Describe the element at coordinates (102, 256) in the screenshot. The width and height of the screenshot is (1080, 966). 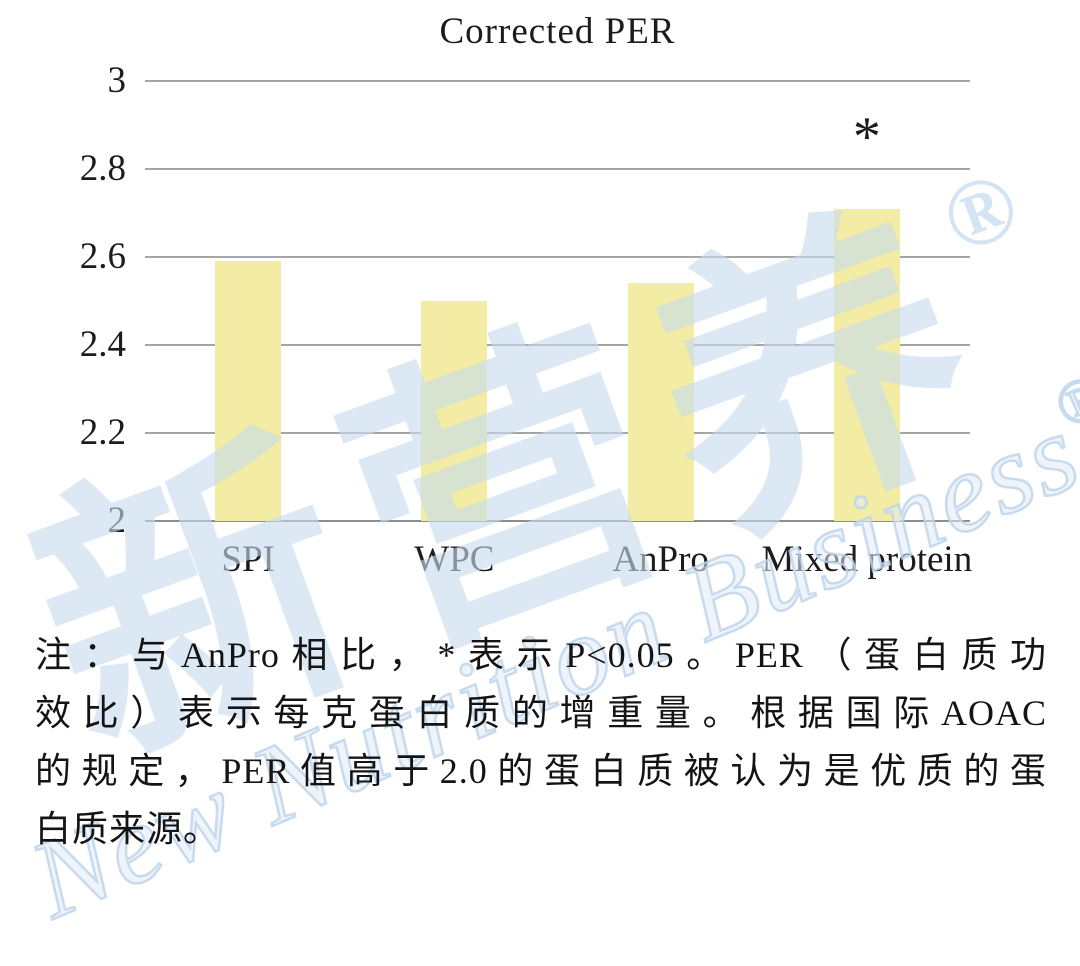
I see `y-axis-tick-label: 2.6` at that location.